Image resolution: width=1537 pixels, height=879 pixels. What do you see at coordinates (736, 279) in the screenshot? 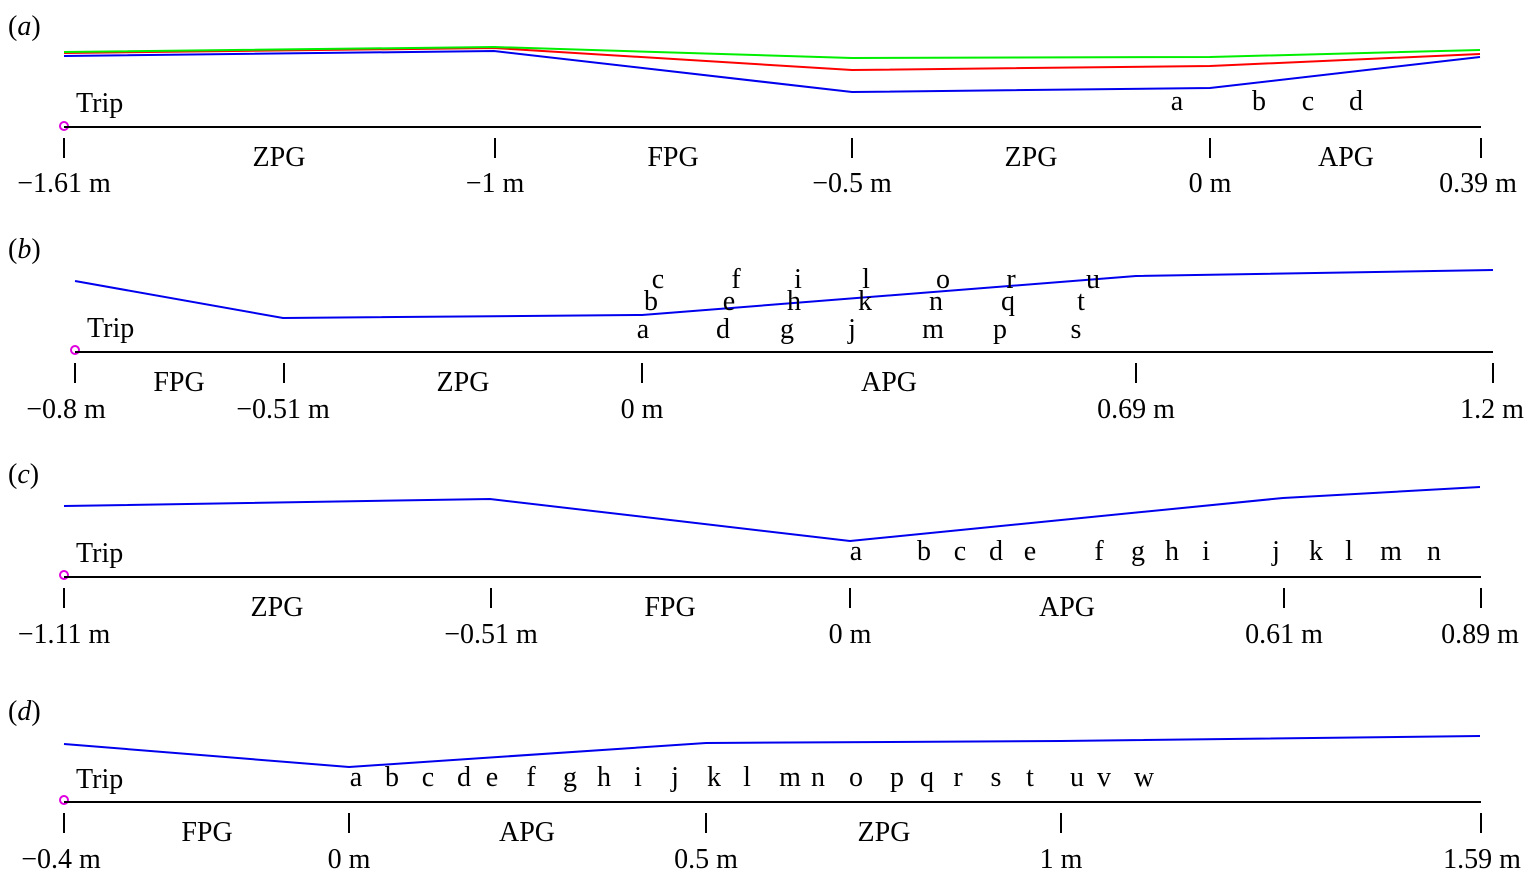
I see `station-label: f` at bounding box center [736, 279].